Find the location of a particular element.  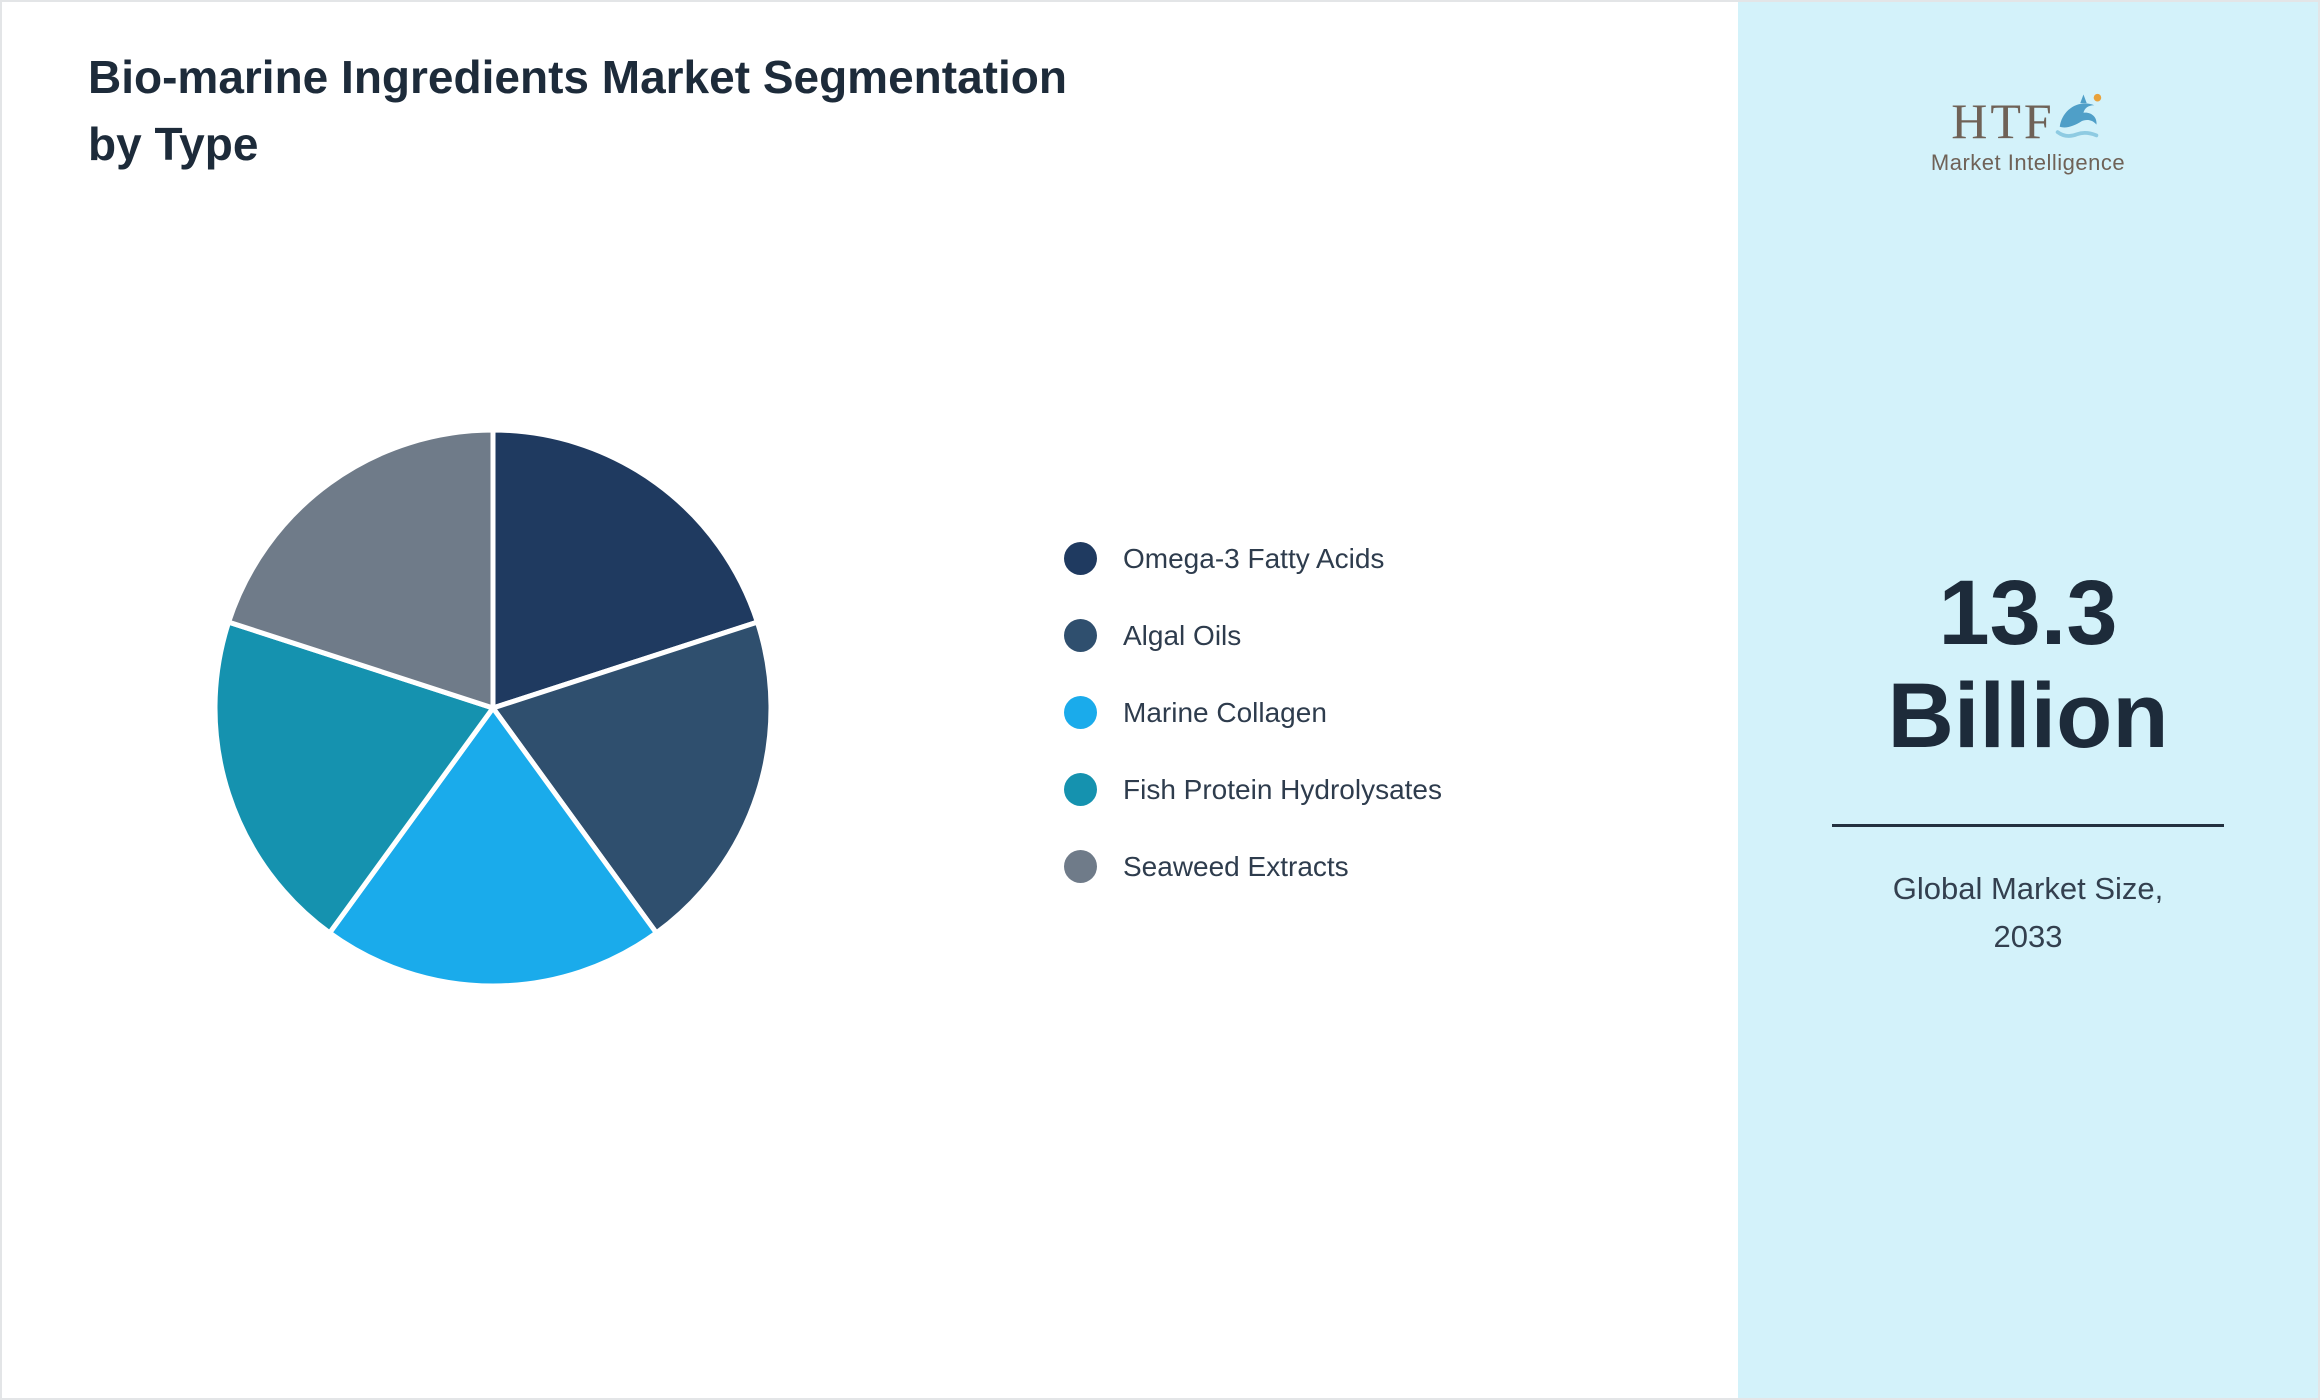

divider-line is located at coordinates (2028, 826).